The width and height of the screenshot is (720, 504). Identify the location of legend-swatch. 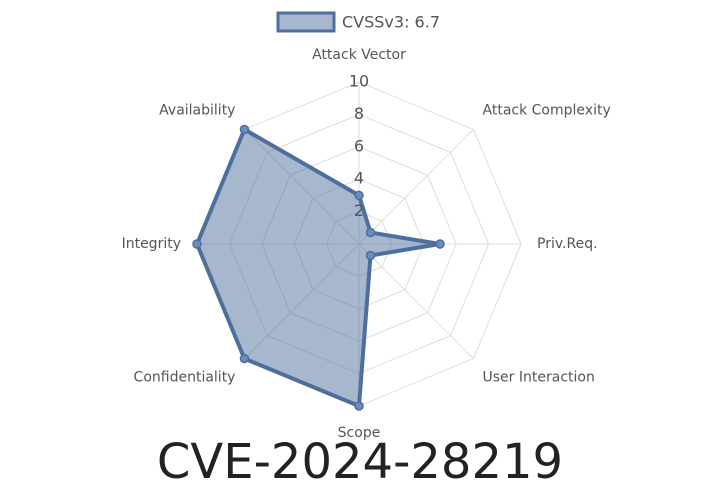
(306, 22).